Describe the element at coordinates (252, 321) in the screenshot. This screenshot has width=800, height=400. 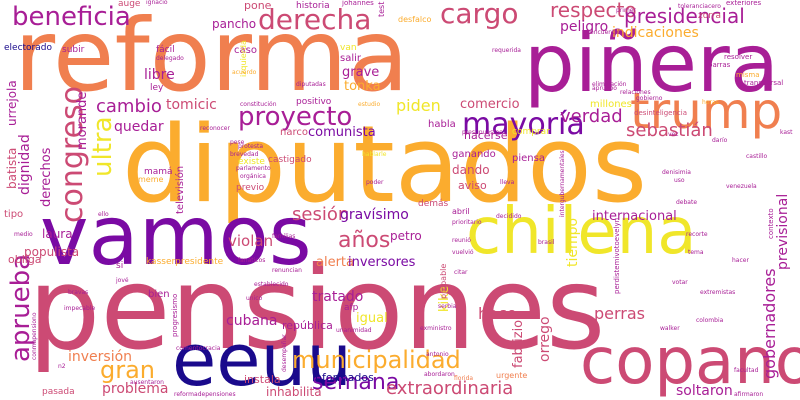
I see `word-cubana: cubana` at that location.